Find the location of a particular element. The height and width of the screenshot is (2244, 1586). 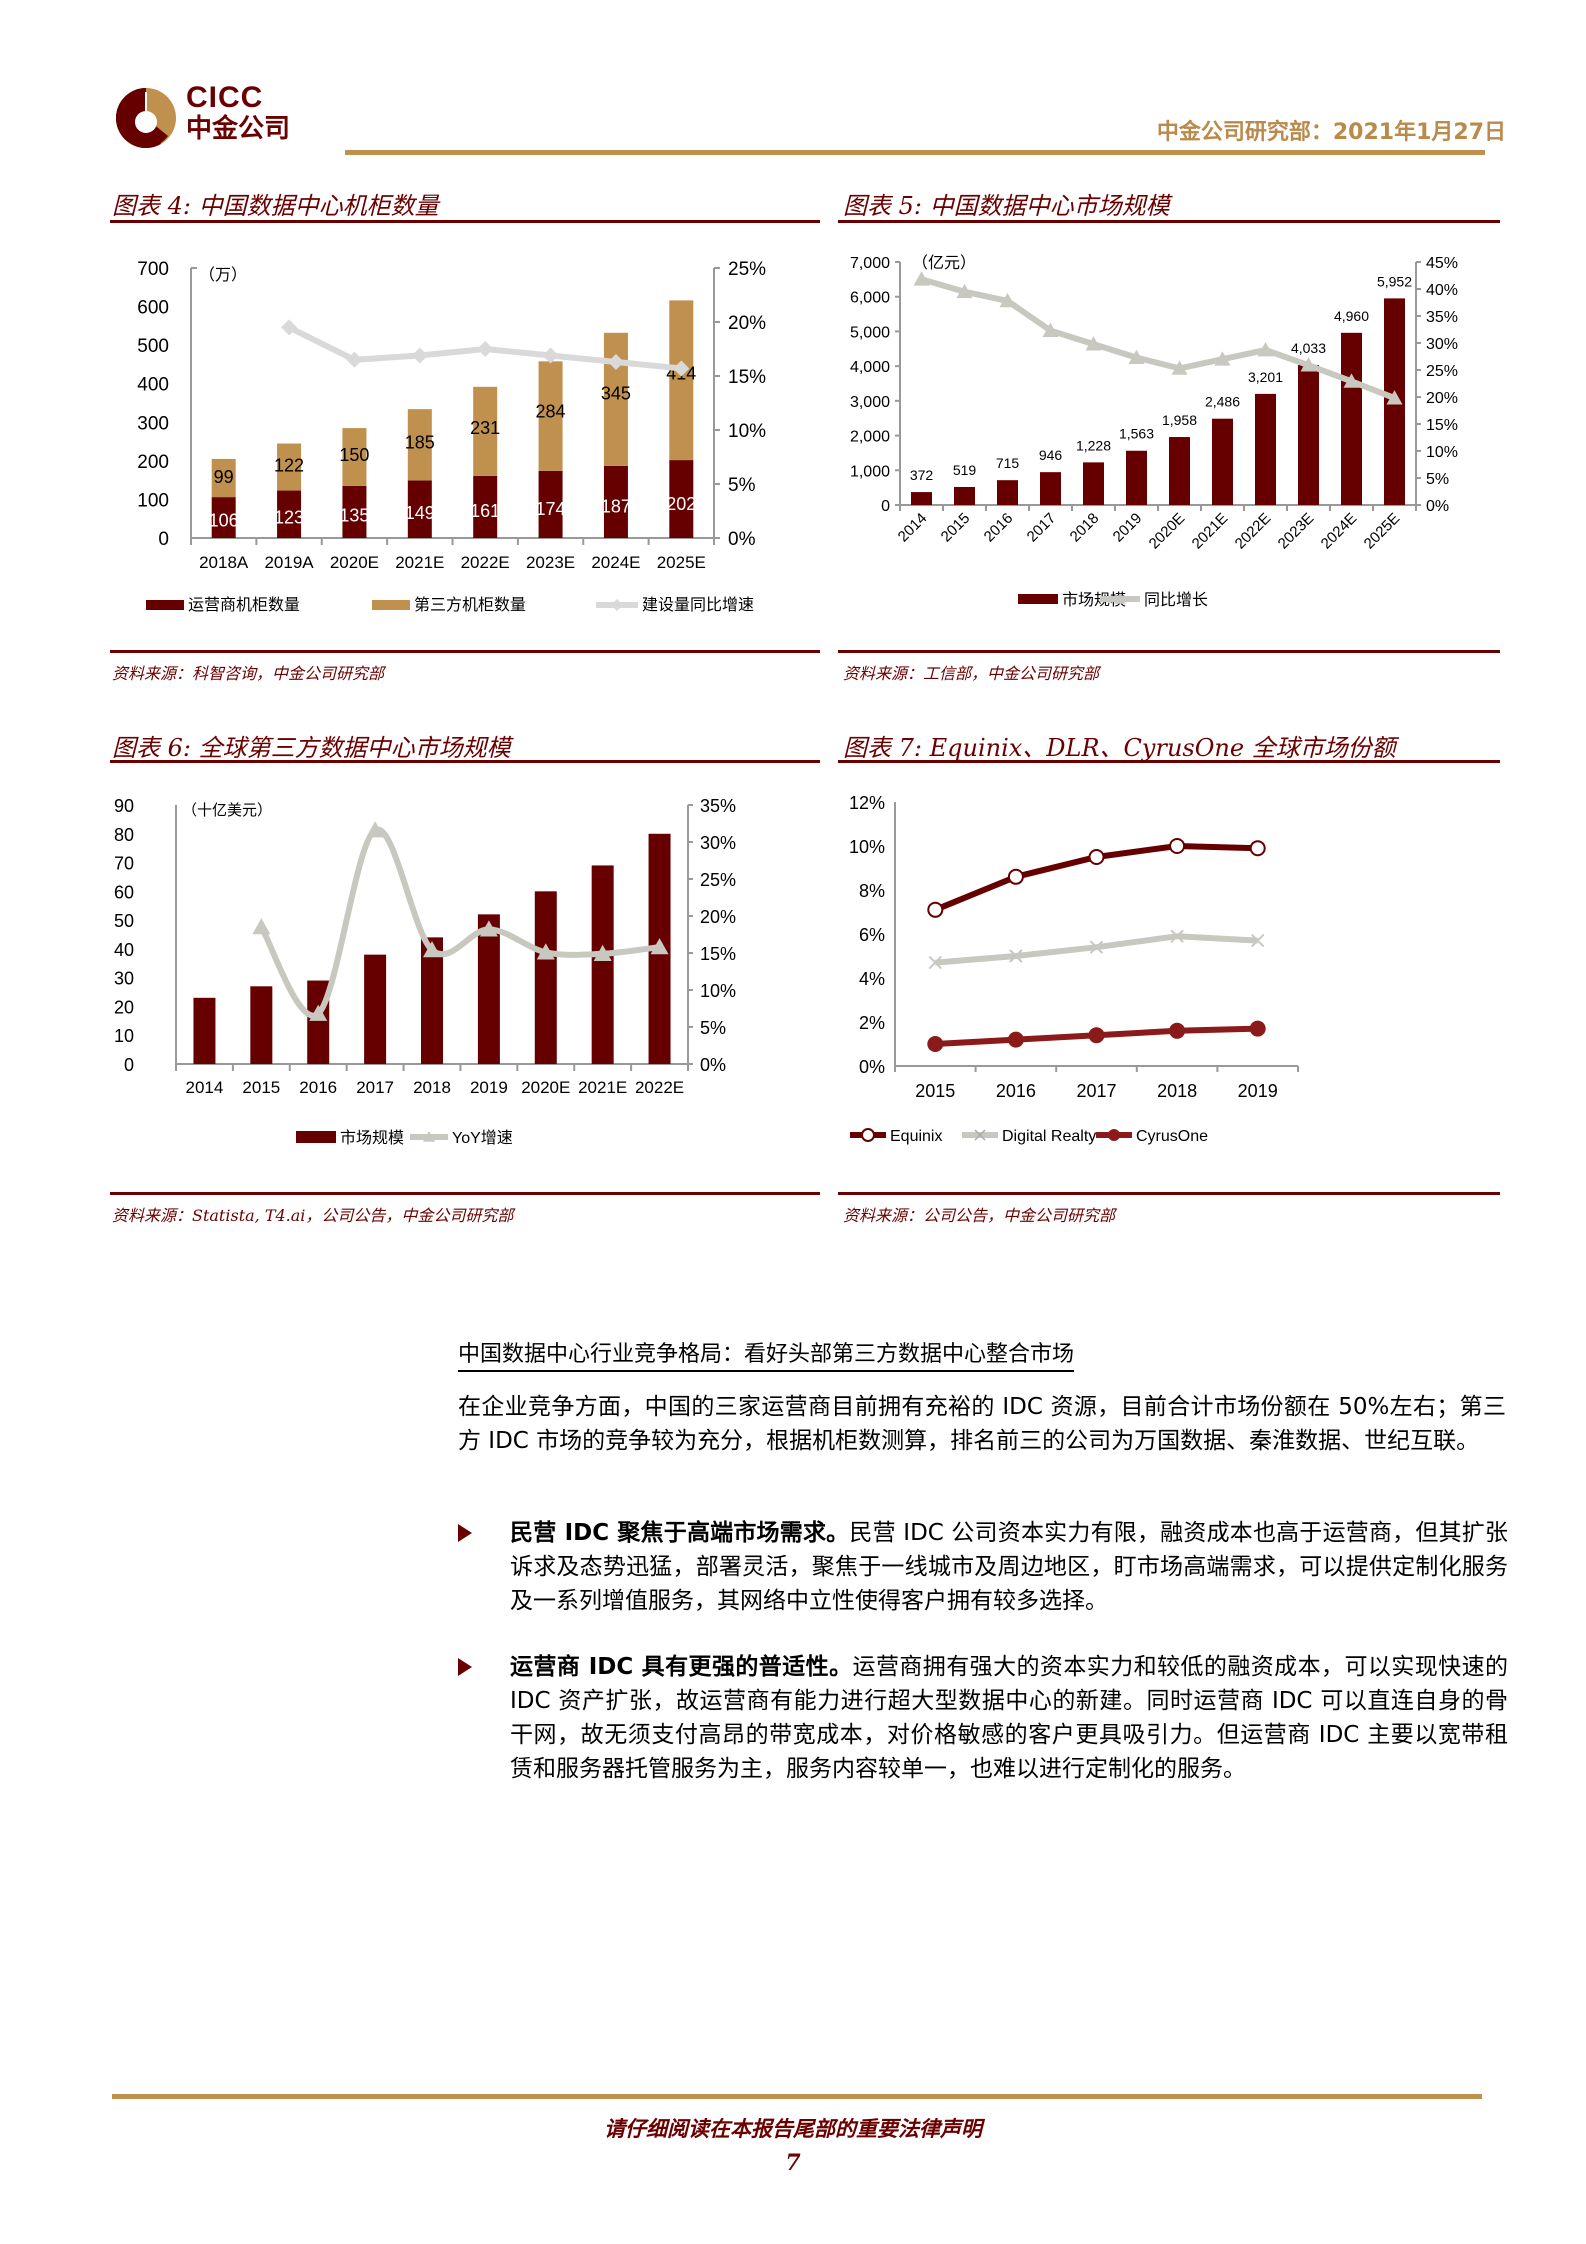

svg-text: 5,952 is located at coordinates (1394, 281).